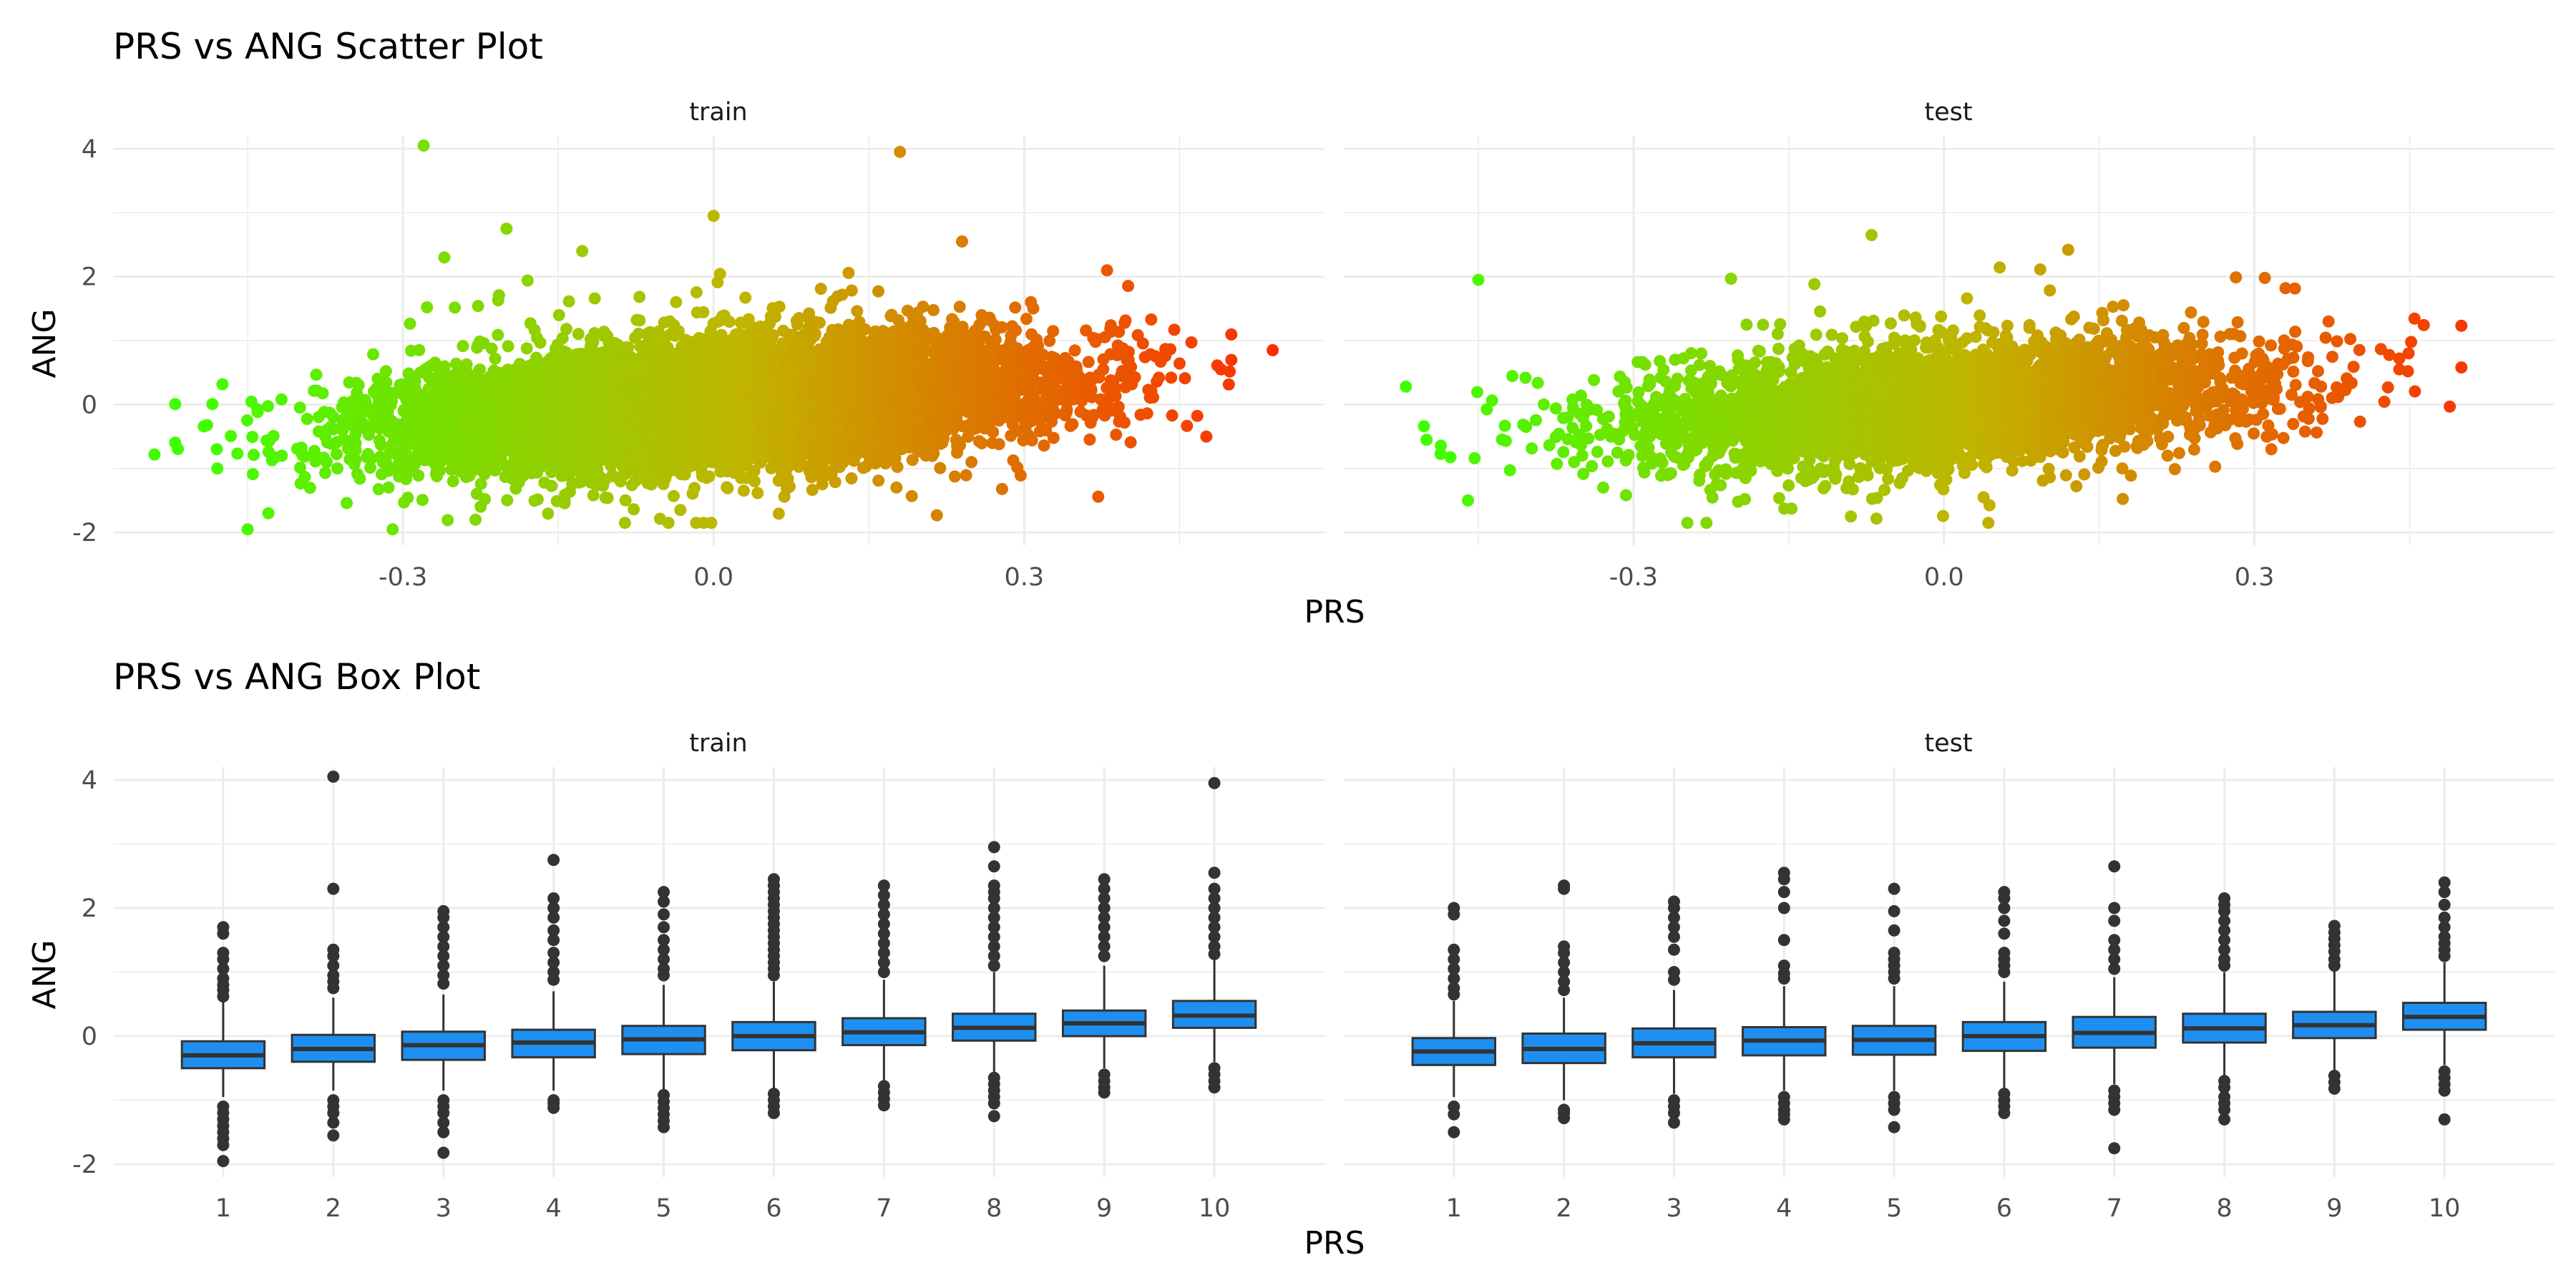 The width and height of the screenshot is (2576, 1288). I want to click on scatter-title: PRS vs ANG Scatter Plot, so click(328, 46).